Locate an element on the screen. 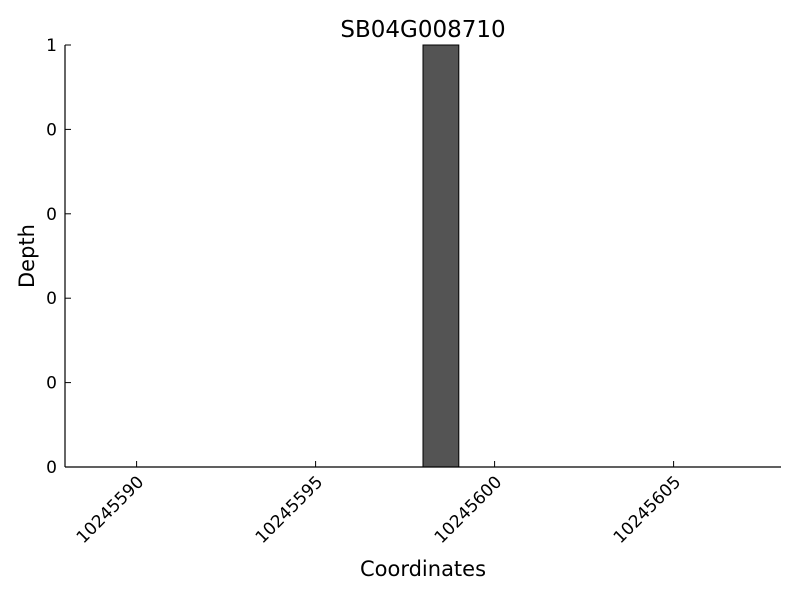 The height and width of the screenshot is (604, 800). x-tick-label: 10245605 is located at coordinates (647, 509).